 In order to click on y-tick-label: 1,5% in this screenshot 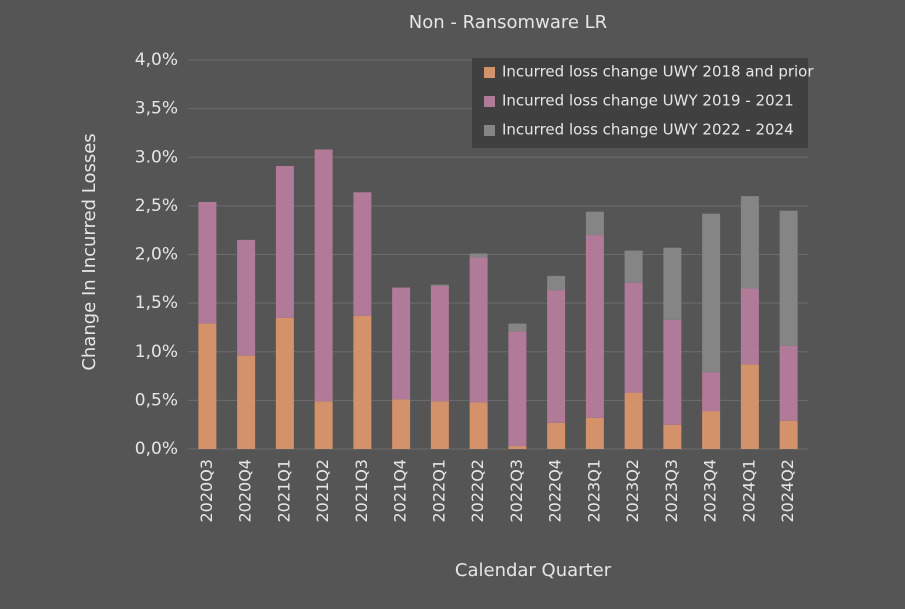, I will do `click(156, 303)`.